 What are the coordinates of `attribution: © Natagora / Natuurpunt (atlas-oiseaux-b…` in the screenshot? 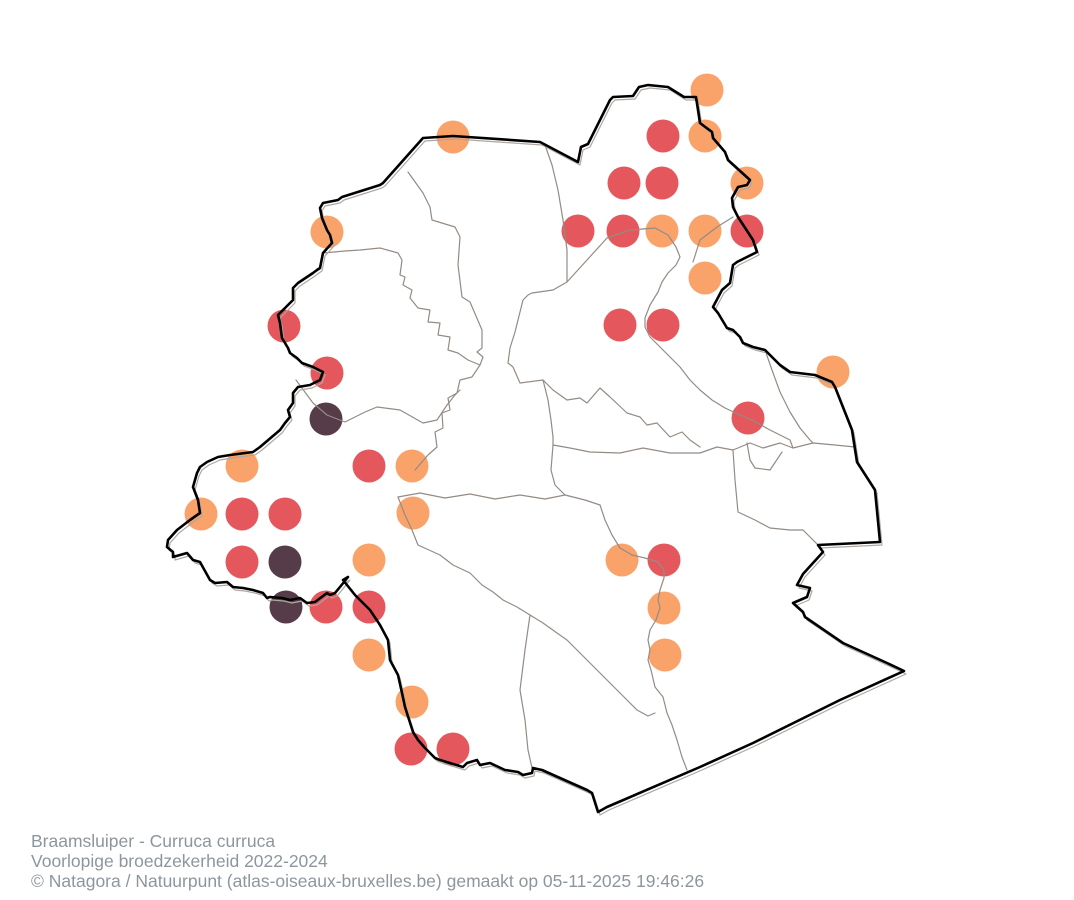 It's located at (368, 881).